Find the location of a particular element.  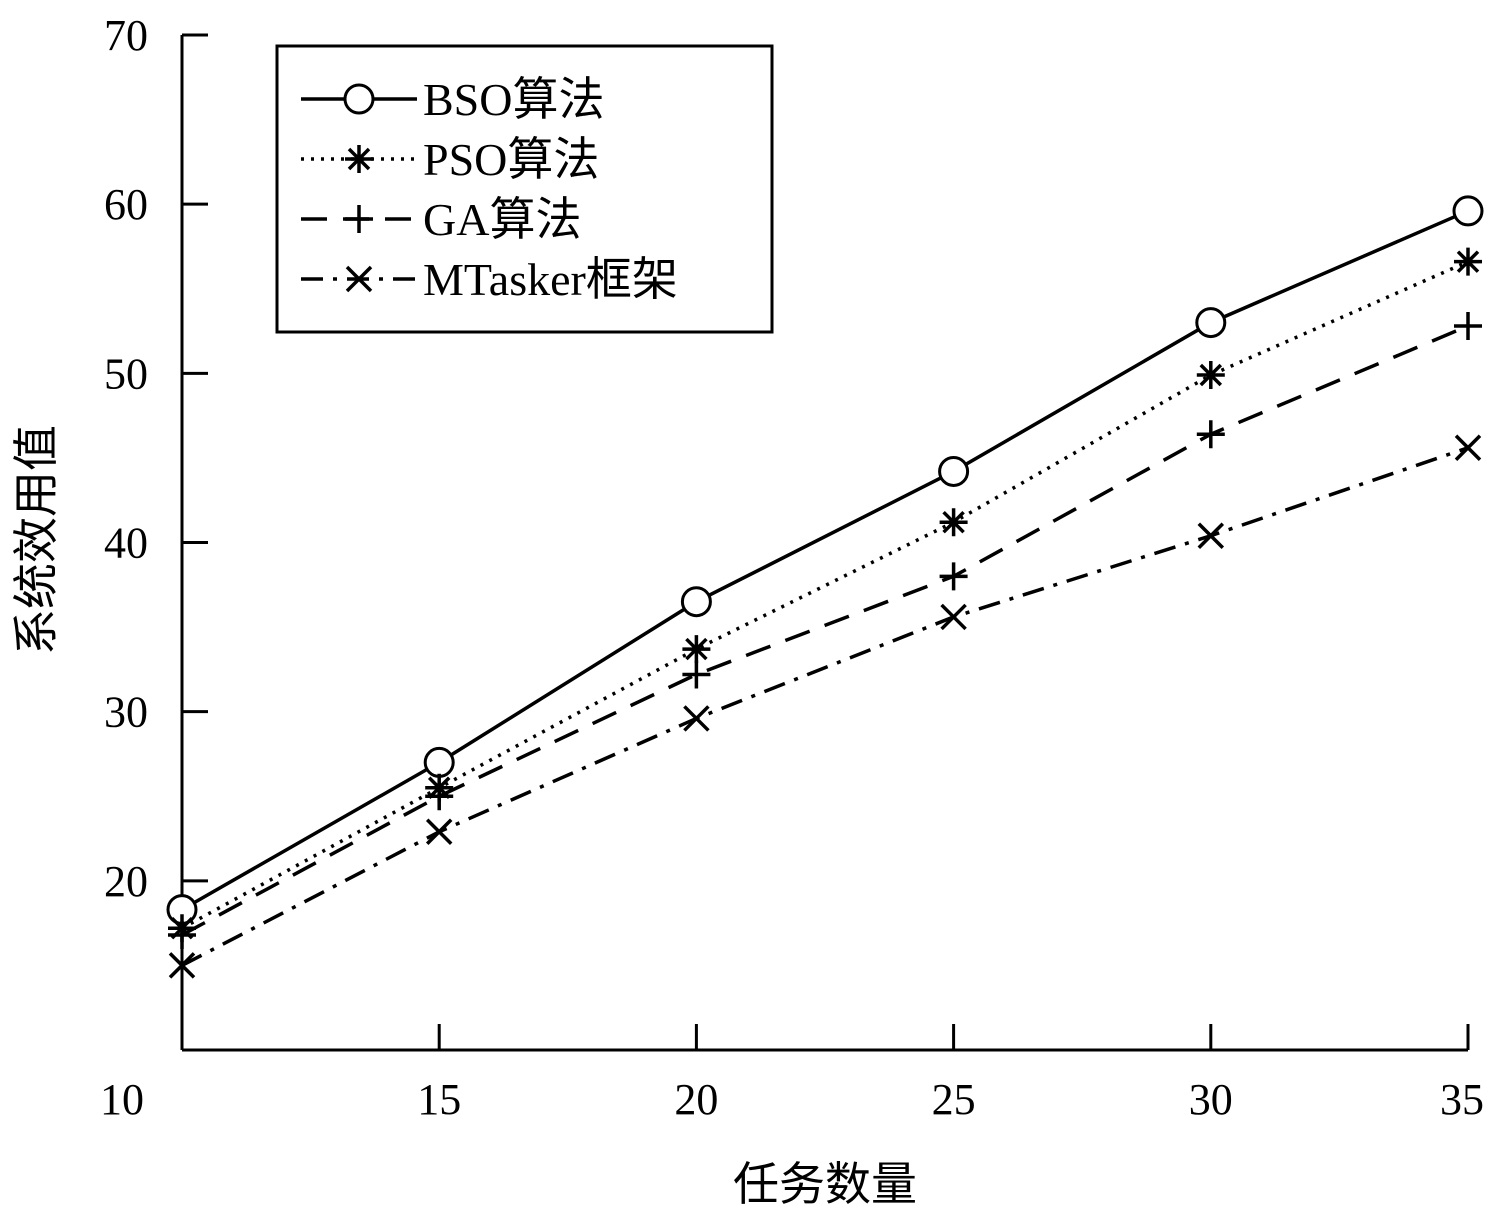

x-tick-label: 10 is located at coordinates (122, 1099).